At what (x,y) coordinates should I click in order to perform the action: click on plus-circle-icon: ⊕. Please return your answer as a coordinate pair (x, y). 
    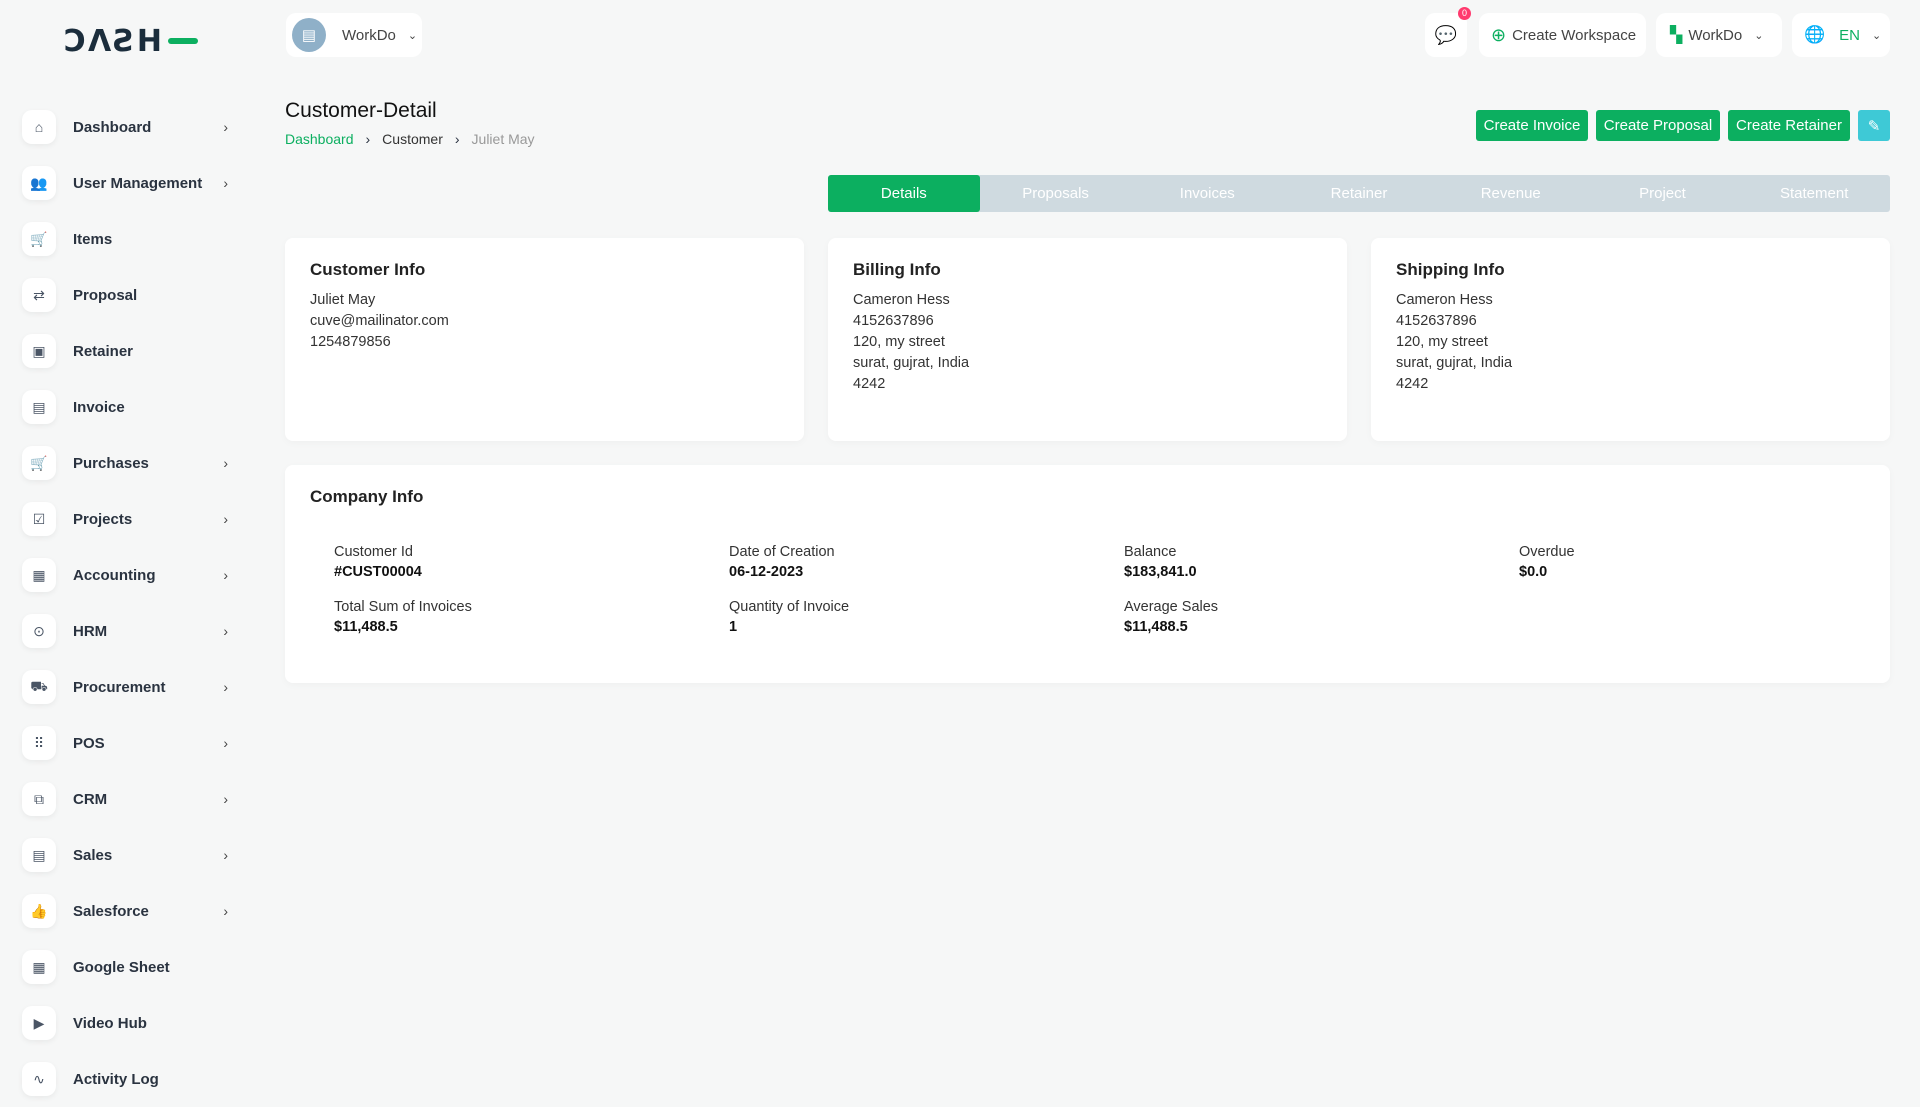
    Looking at the image, I should click on (1499, 34).